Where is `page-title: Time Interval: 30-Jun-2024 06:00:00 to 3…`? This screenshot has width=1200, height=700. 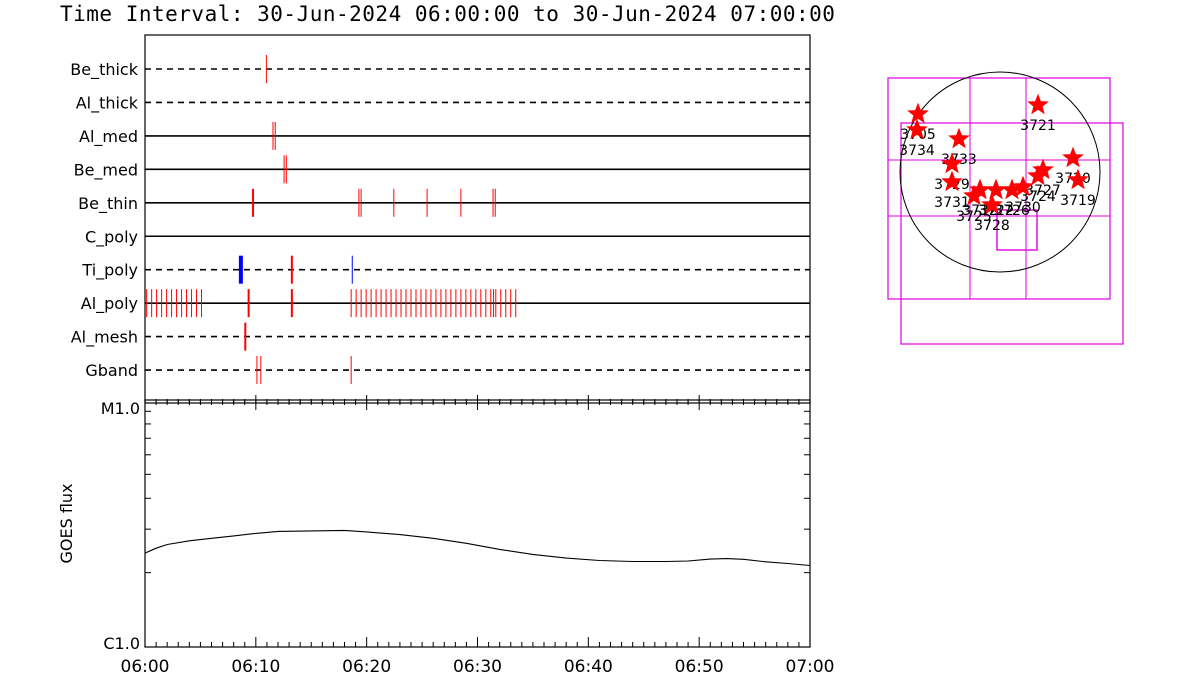
page-title: Time Interval: 30-Jun-2024 06:00:00 to 3… is located at coordinates (448, 14).